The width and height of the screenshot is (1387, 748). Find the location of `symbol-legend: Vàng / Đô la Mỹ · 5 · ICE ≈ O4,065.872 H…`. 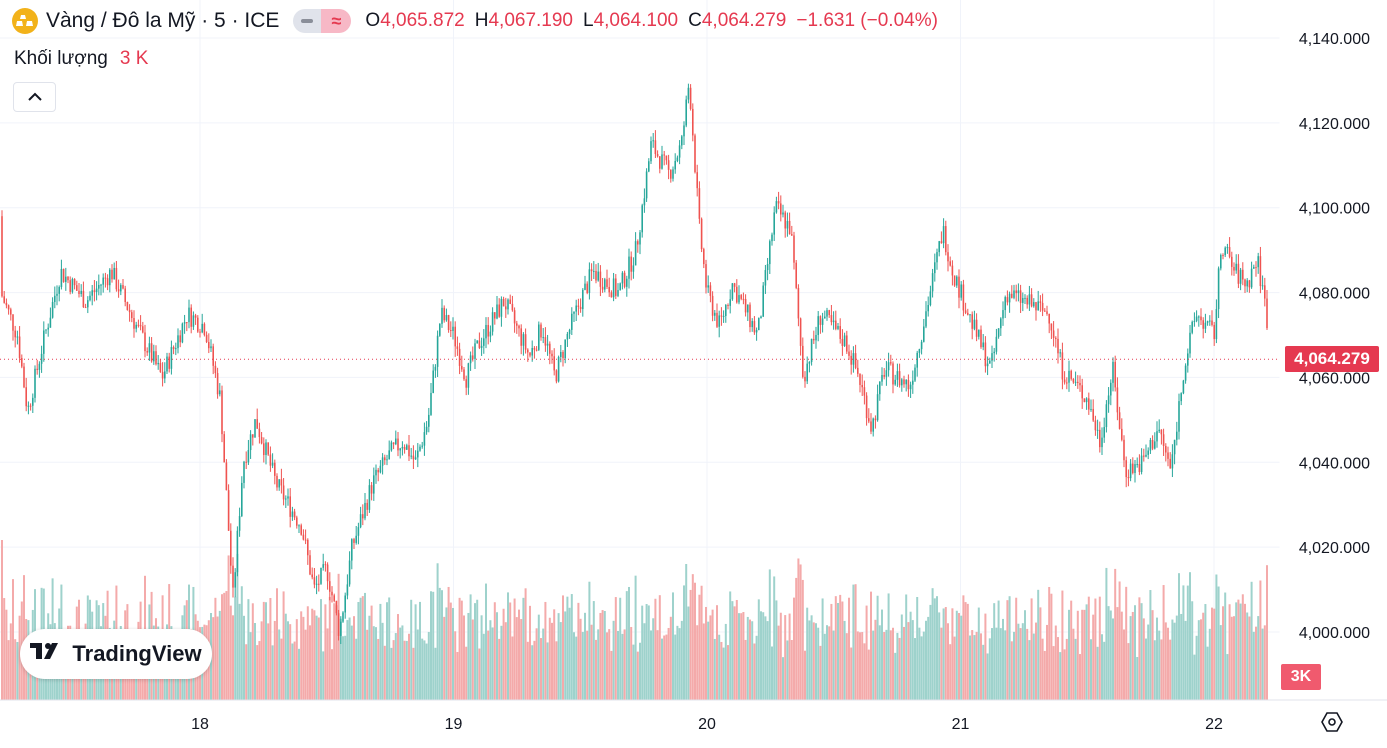

symbol-legend: Vàng / Đô la Mỹ · 5 · ICE ≈ O4,065.872 H… is located at coordinates (475, 21).